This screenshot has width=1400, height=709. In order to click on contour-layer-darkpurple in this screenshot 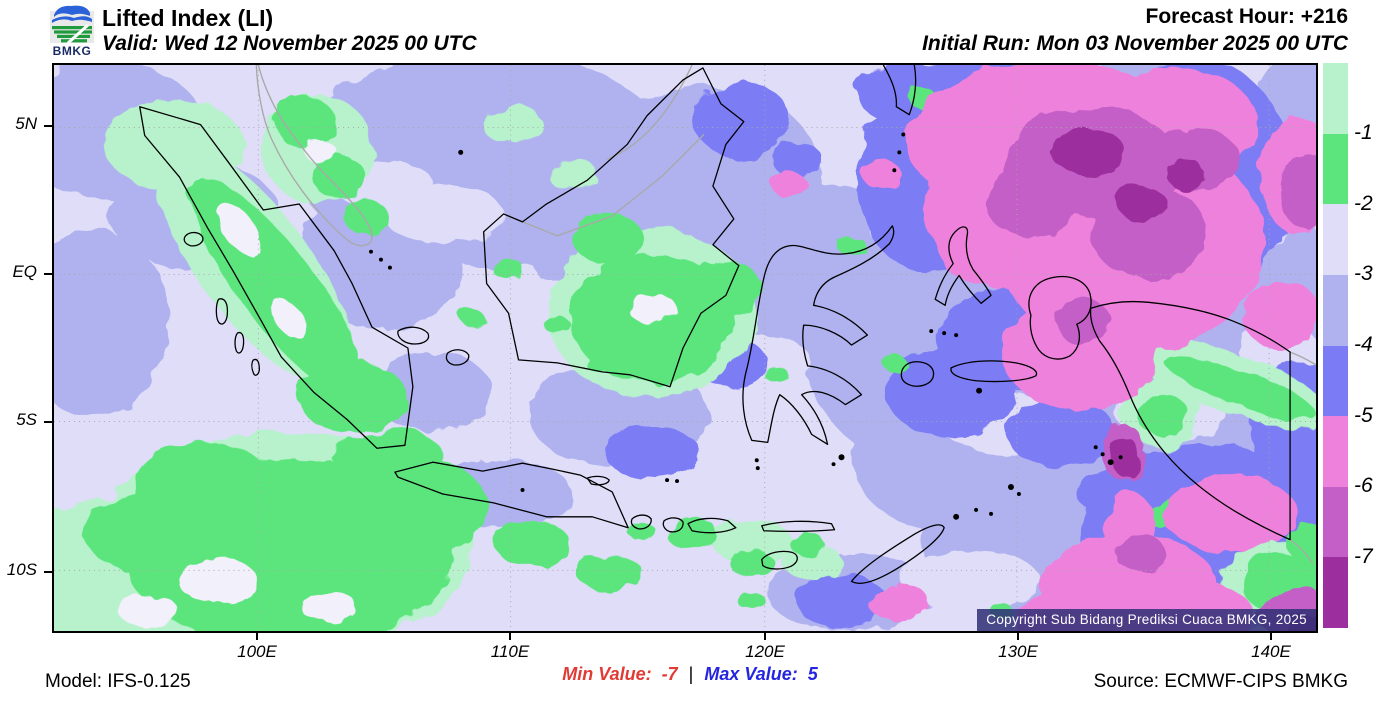, I will do `click(1183, 380)`.